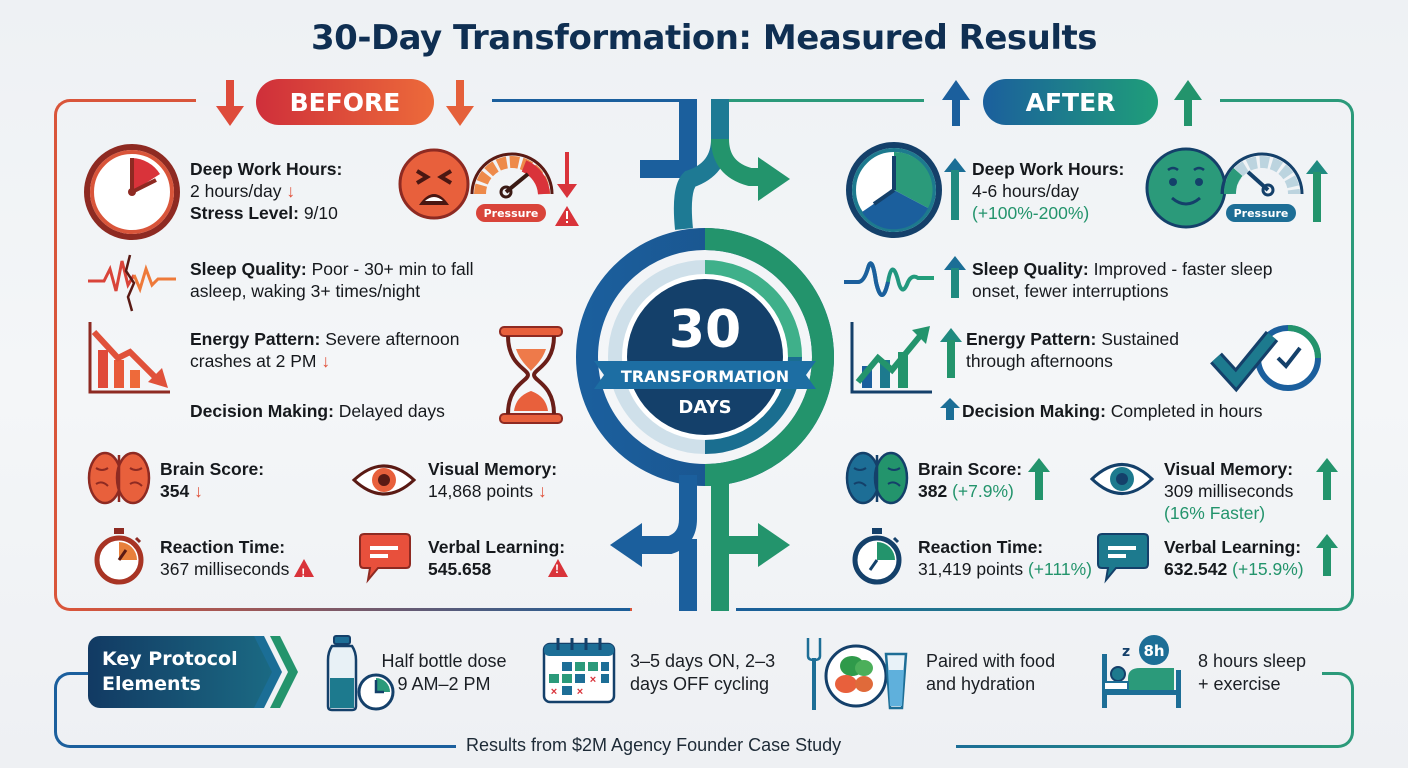  I want to click on calendar-icon: × × ×, so click(579, 671).